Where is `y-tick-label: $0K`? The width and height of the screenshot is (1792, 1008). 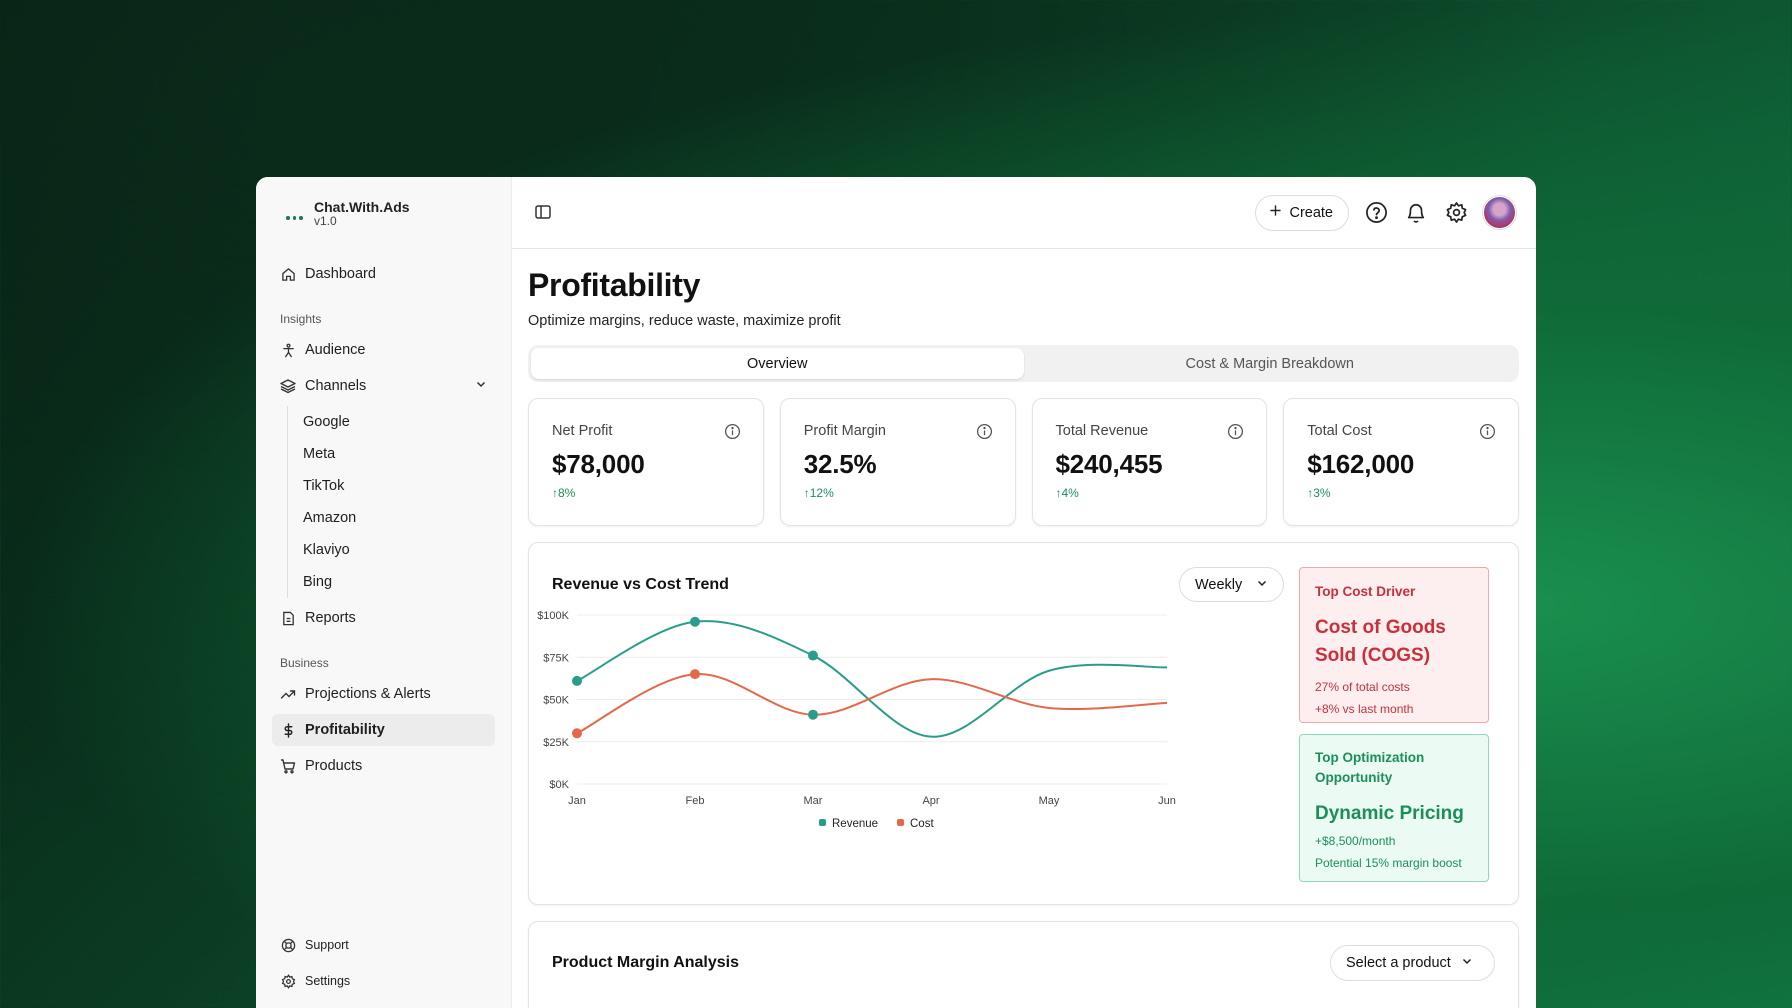
y-tick-label: $0K is located at coordinates (559, 785).